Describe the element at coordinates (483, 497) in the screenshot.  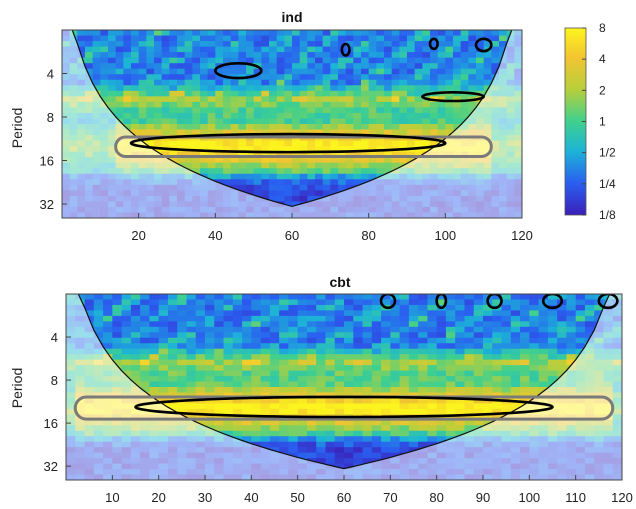
I see `x-tick-label: 90` at that location.